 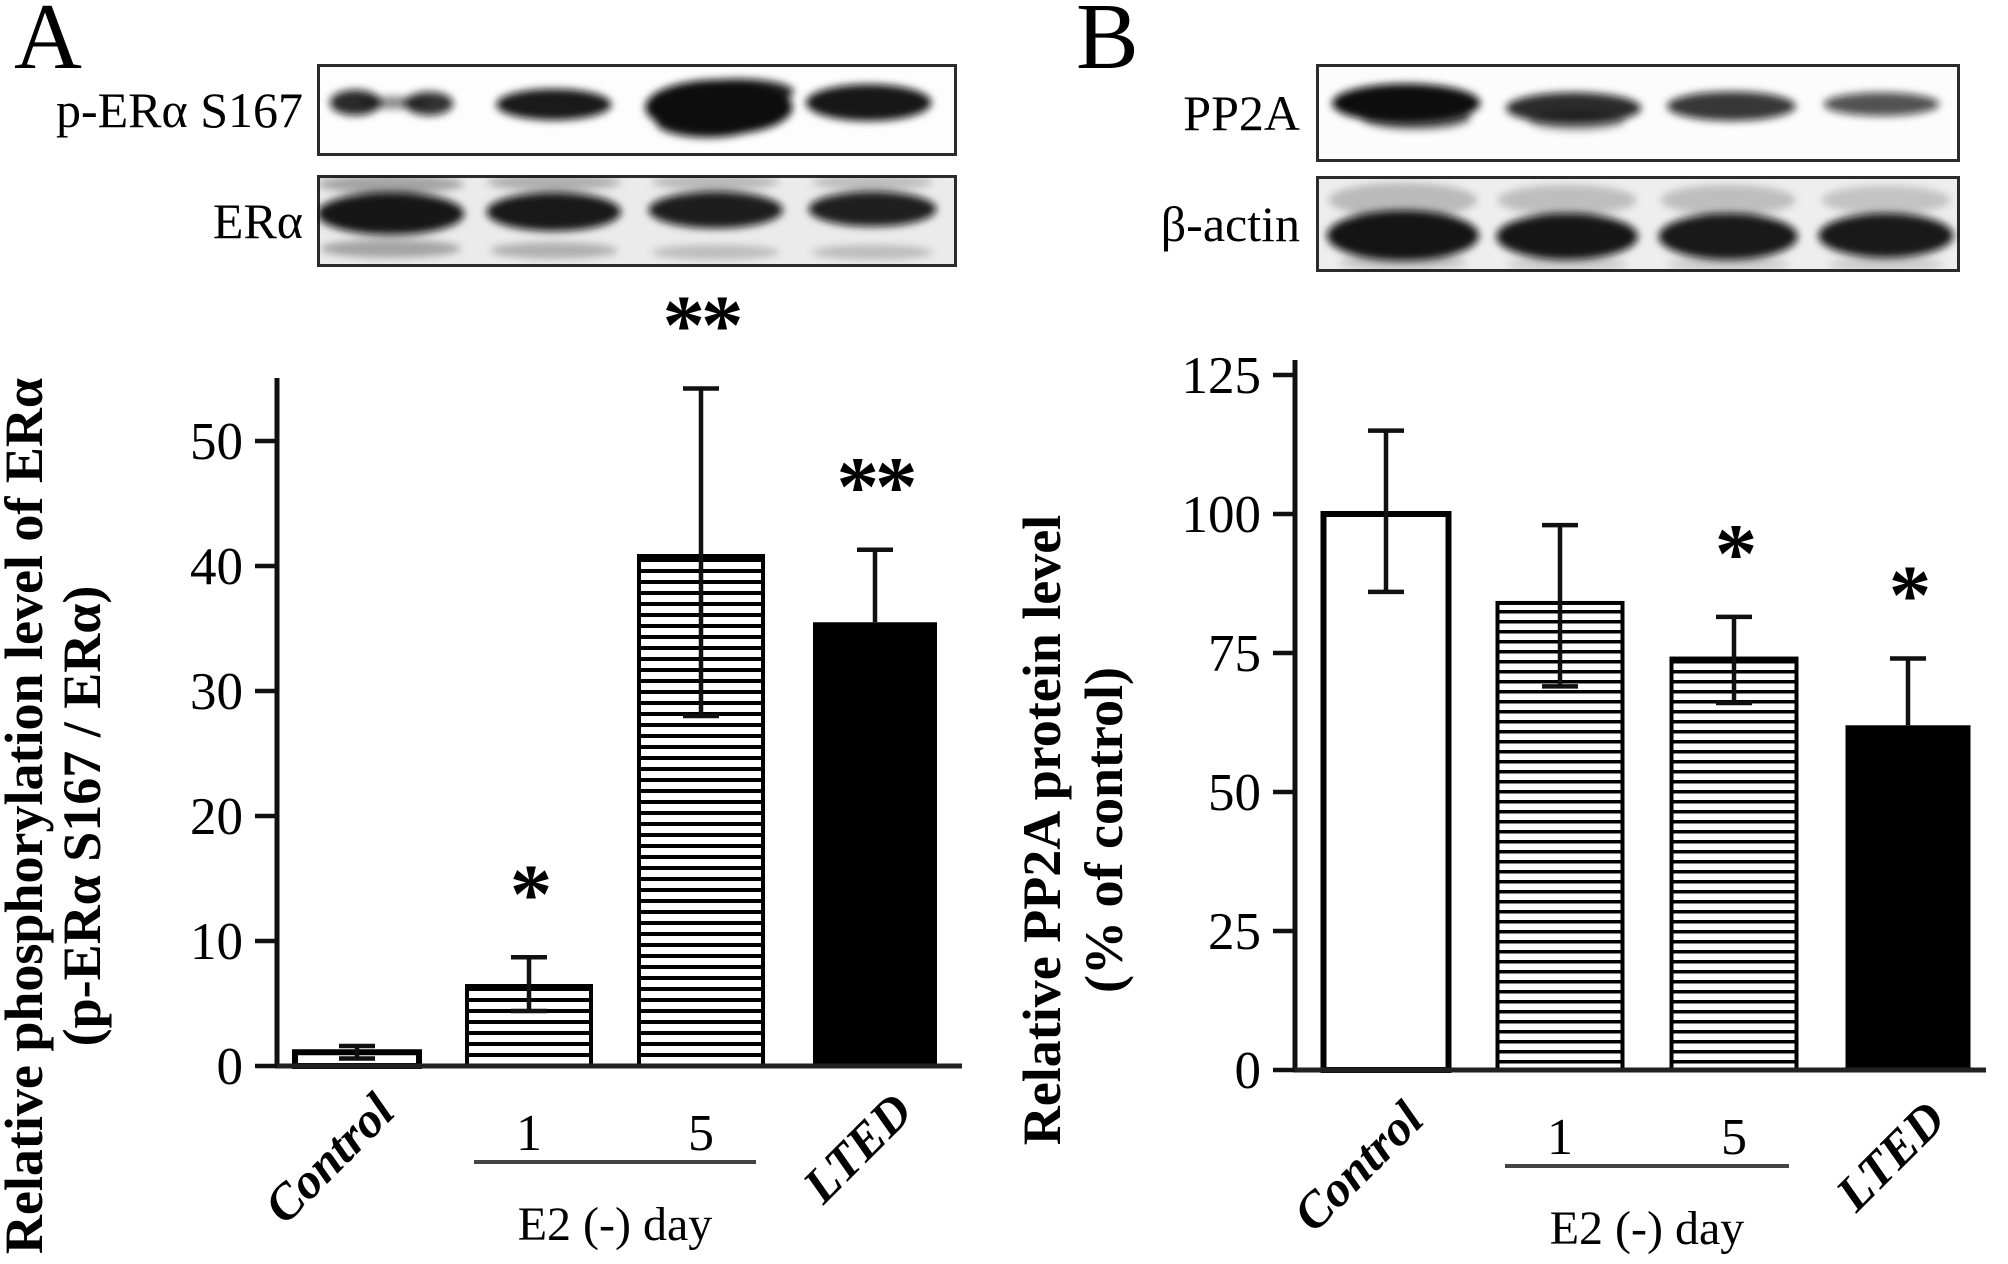 What do you see at coordinates (1241, 113) in the screenshot?
I see `blot-label-pp2a: PP2A` at bounding box center [1241, 113].